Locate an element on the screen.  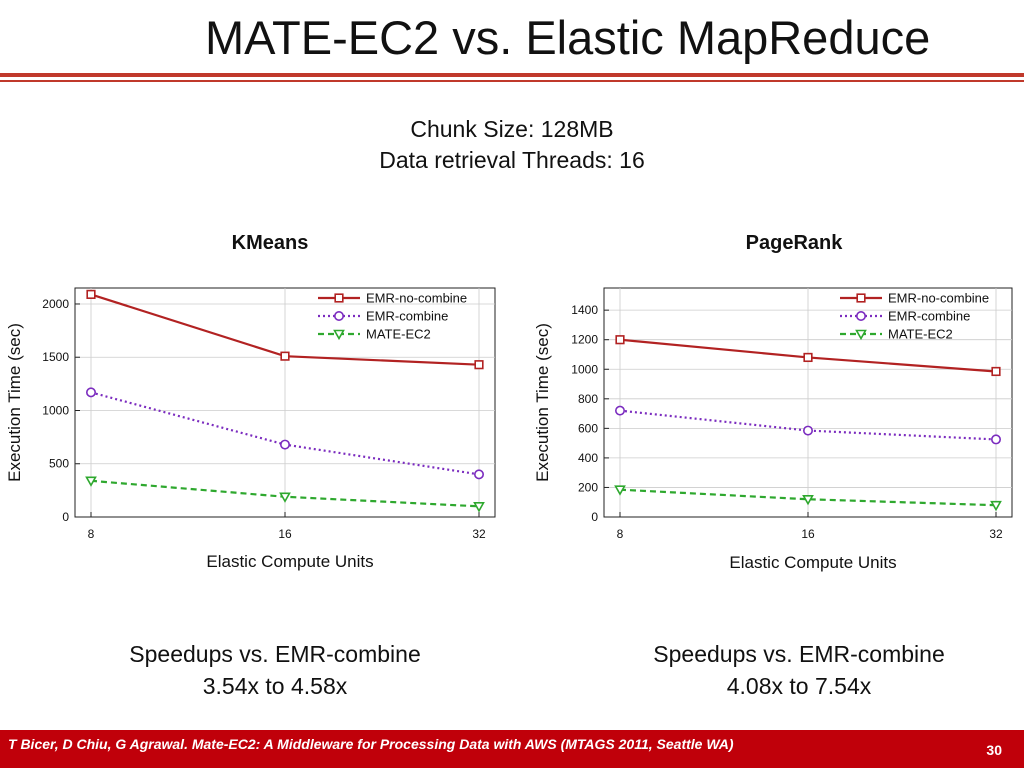
series-line-mate-ec2 is located at coordinates (808, 497).